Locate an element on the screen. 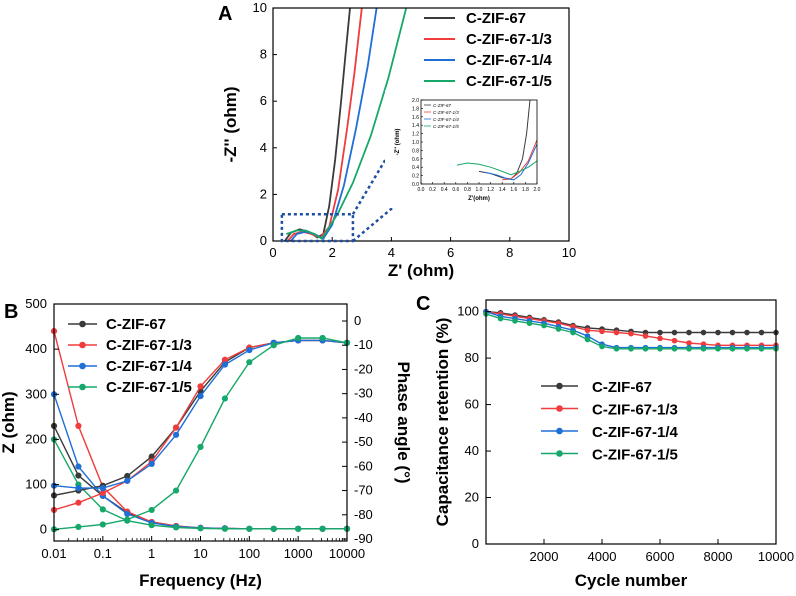  panel-c-xtick-label: 8000 is located at coordinates (718, 556).